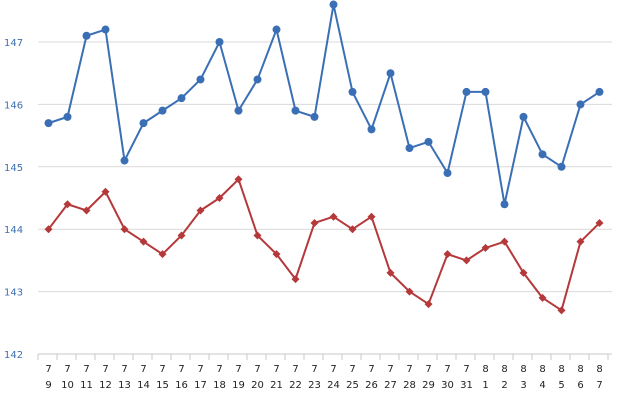 The image size is (640, 400). Describe the element at coordinates (599, 385) in the screenshot. I see `x-tick-label-day: 7` at that location.